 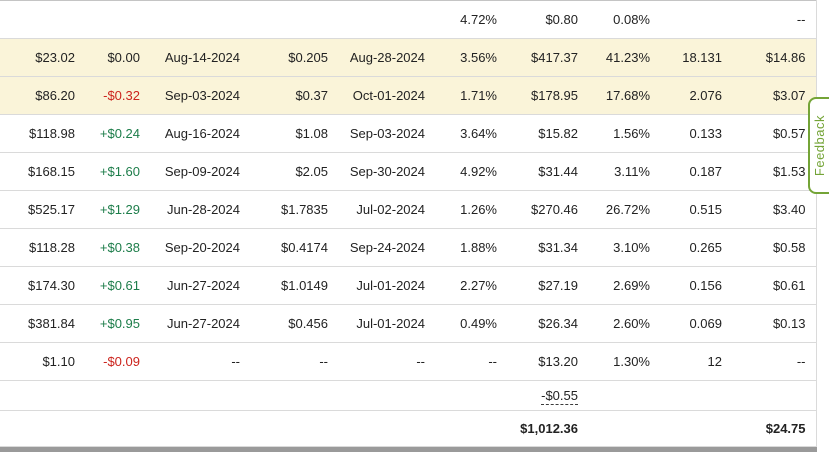 What do you see at coordinates (696, 323) in the screenshot?
I see `cell: 0.069` at bounding box center [696, 323].